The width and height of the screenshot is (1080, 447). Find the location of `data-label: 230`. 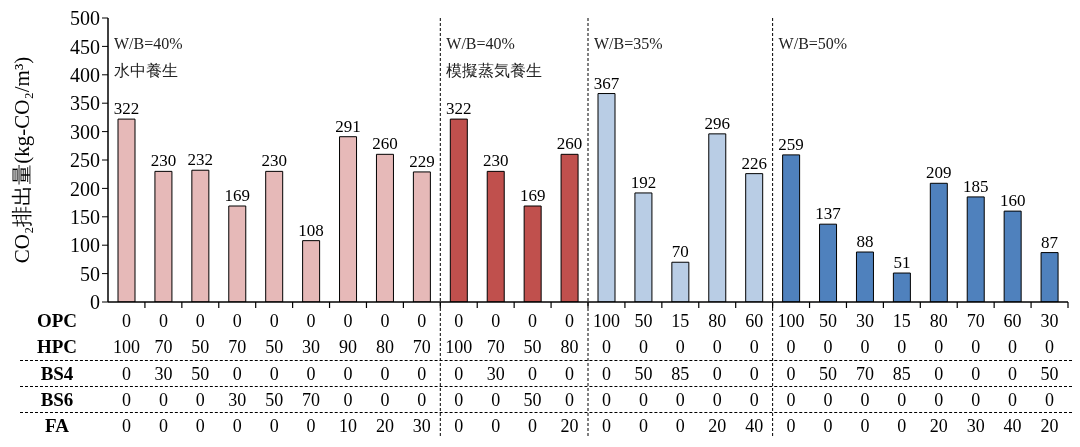

data-label: 230 is located at coordinates (163, 161).